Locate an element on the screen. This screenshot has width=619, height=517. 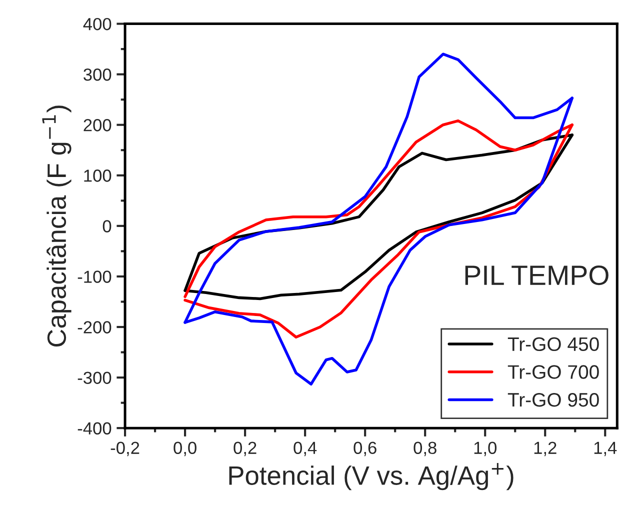
y-tick-label: 0 is located at coordinates (107, 226).